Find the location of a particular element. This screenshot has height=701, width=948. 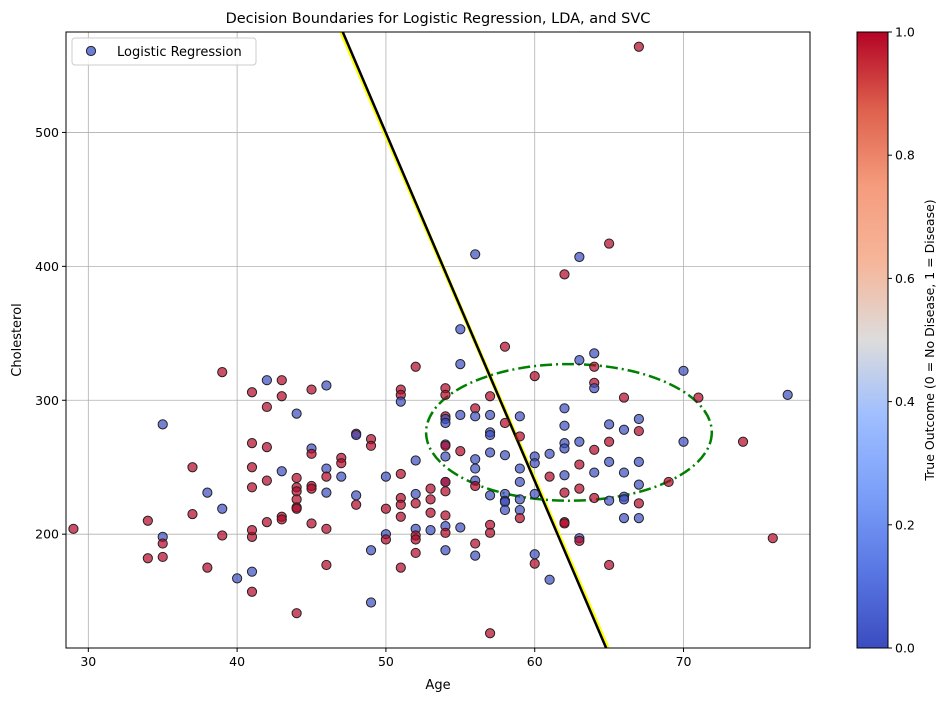

y-tick-label: 300 is located at coordinates (47, 400).